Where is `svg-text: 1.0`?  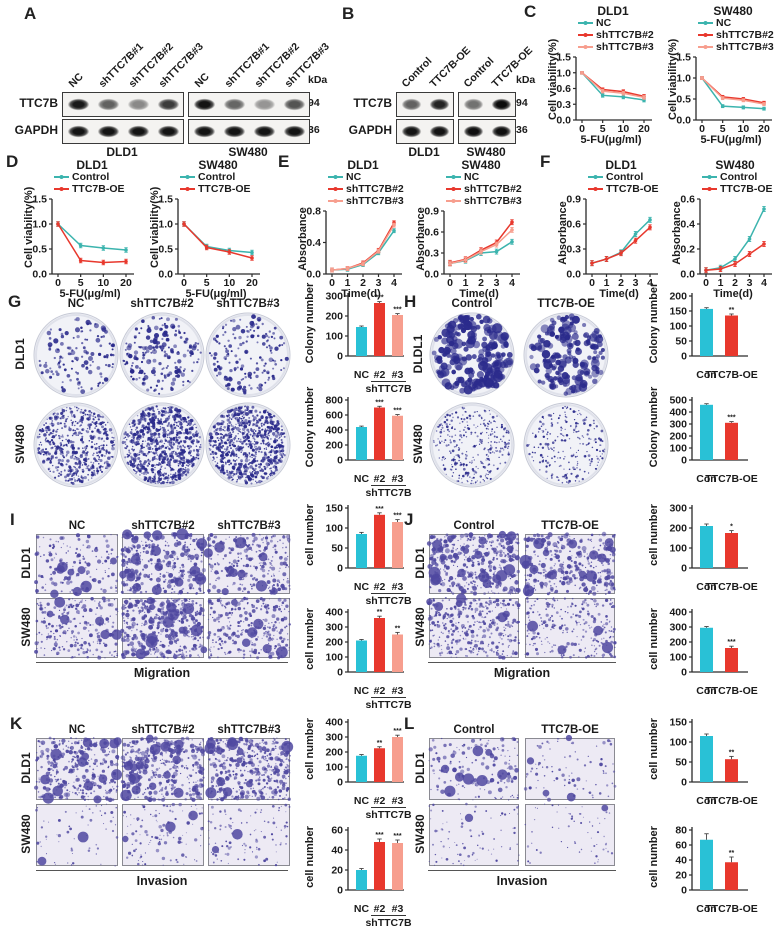
svg-text: 1.0 is located at coordinates (165, 225).